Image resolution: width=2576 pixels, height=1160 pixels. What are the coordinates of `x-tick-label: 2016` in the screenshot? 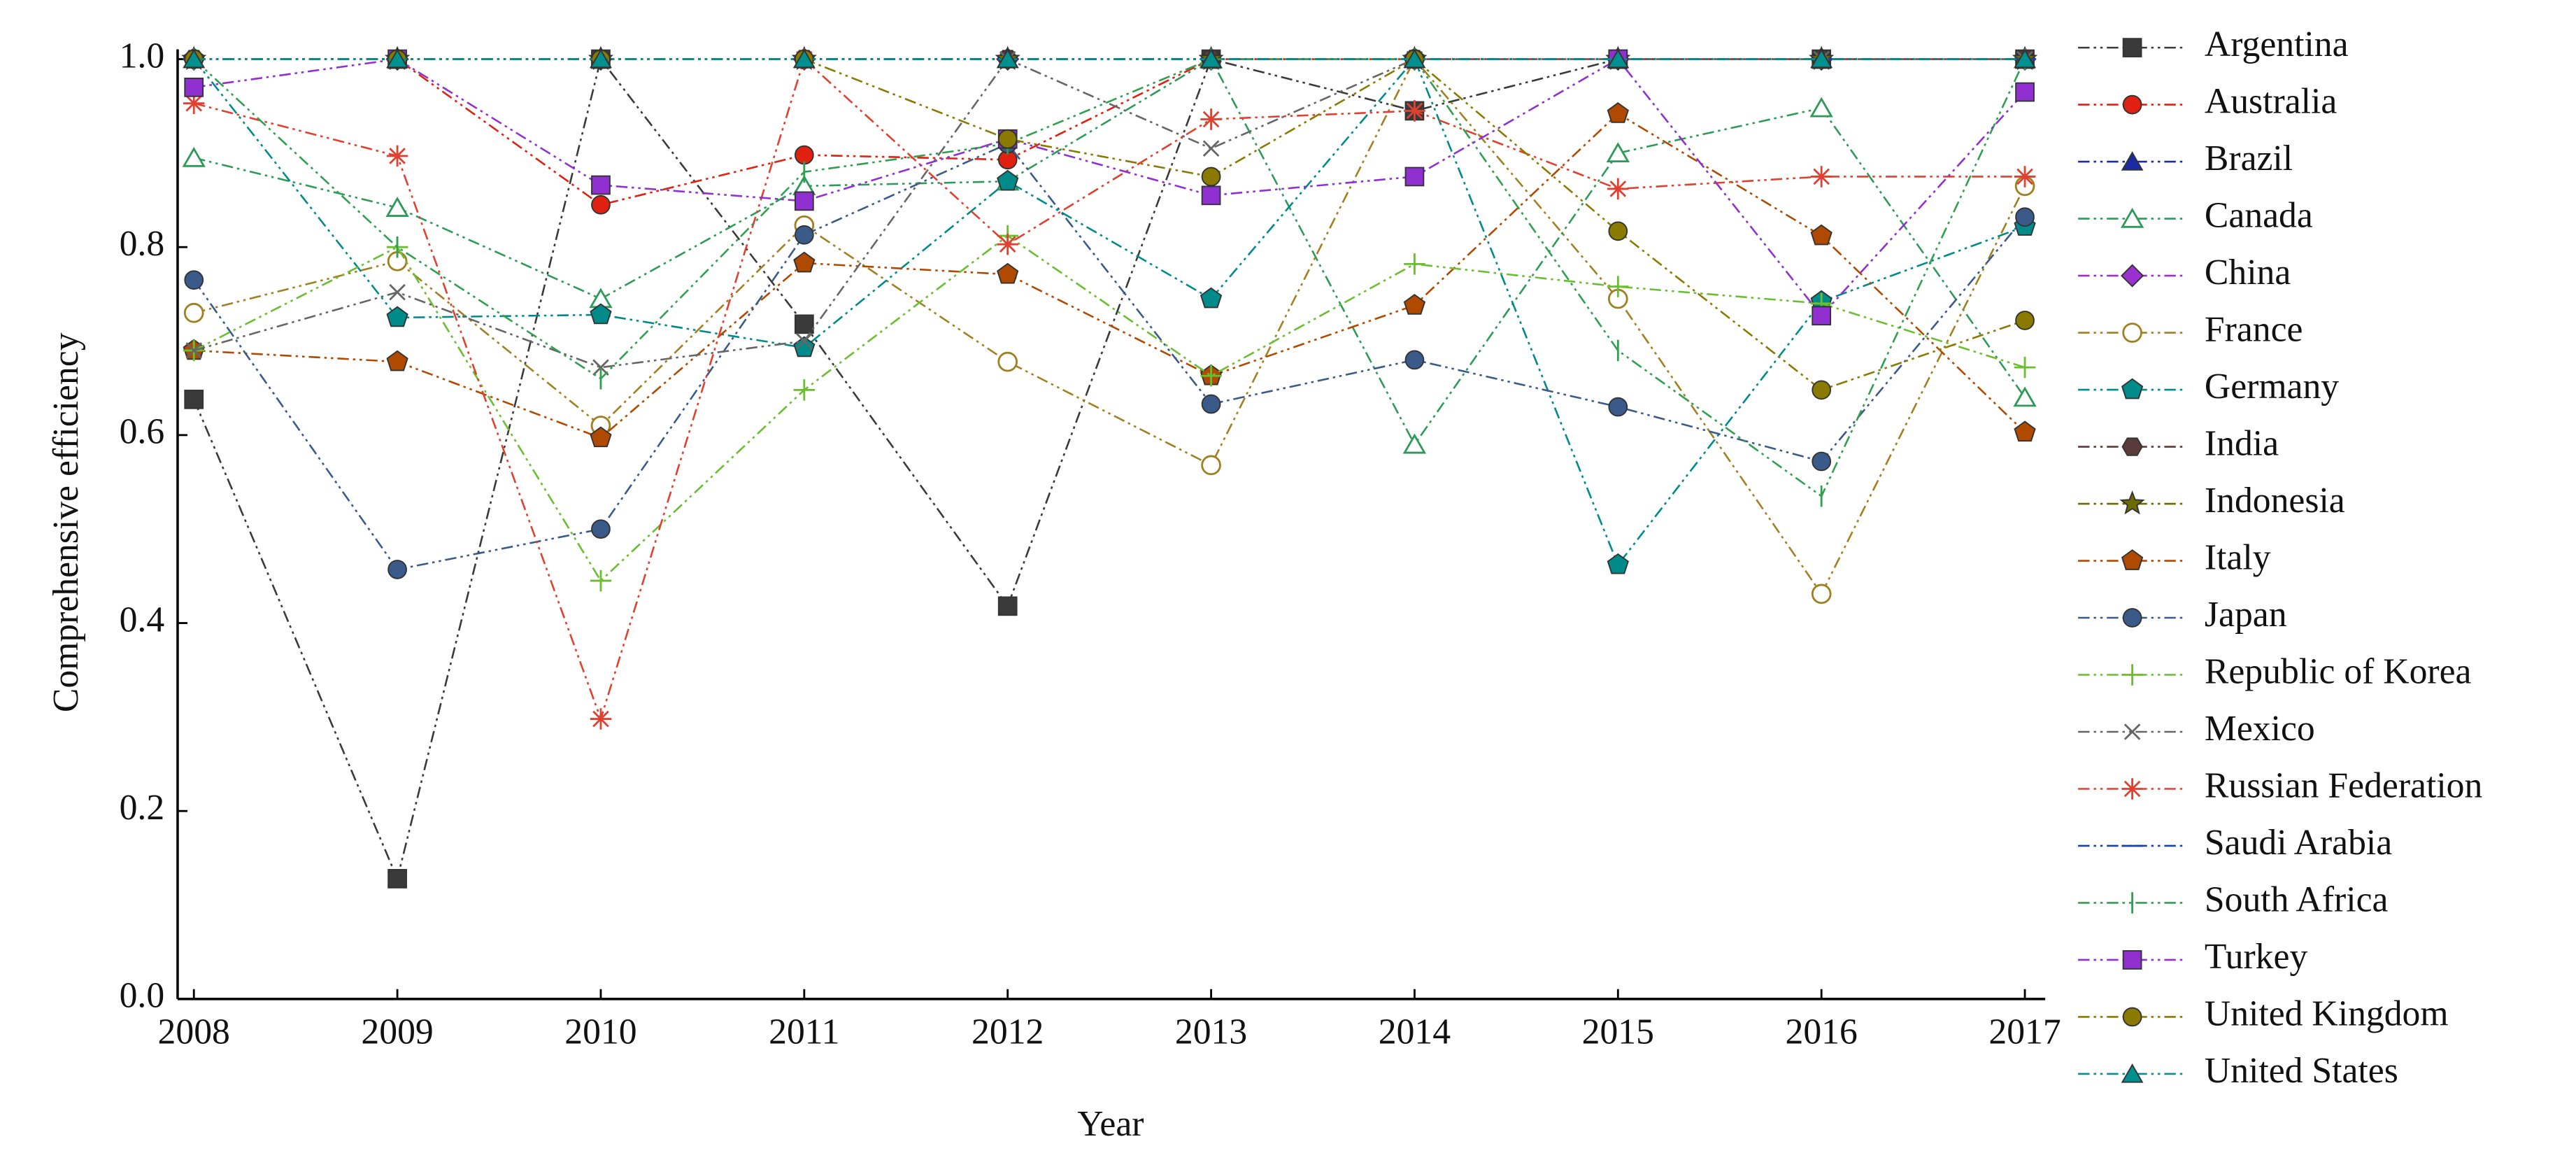 It's located at (1822, 1032).